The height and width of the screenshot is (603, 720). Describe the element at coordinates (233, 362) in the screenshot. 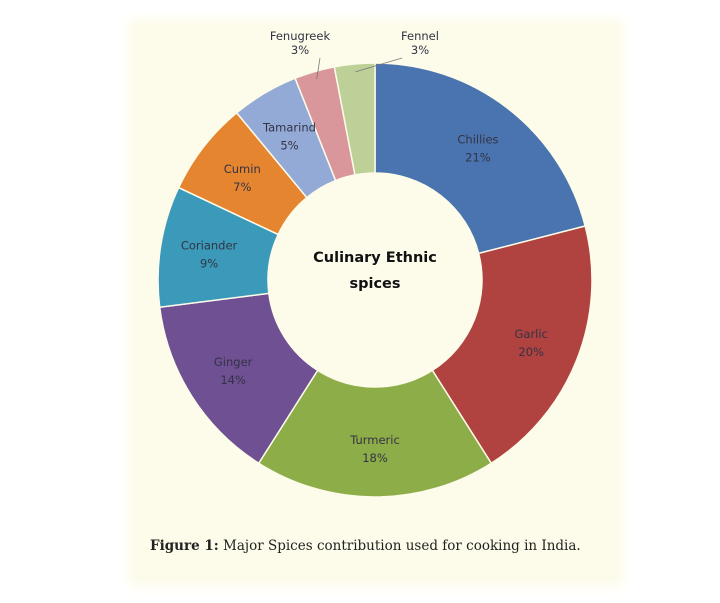

I see `slice-label-ginger: Ginger` at that location.